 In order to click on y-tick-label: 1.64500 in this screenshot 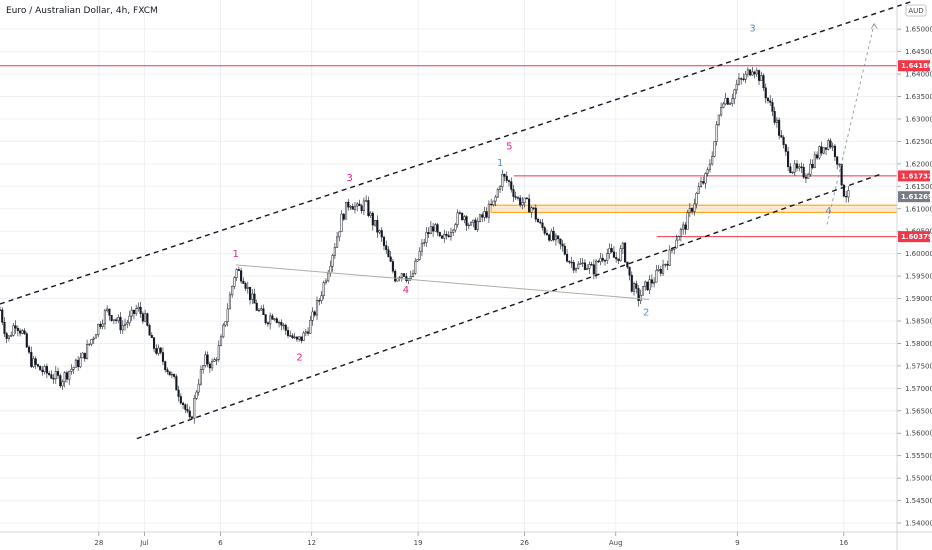, I will do `click(918, 52)`.